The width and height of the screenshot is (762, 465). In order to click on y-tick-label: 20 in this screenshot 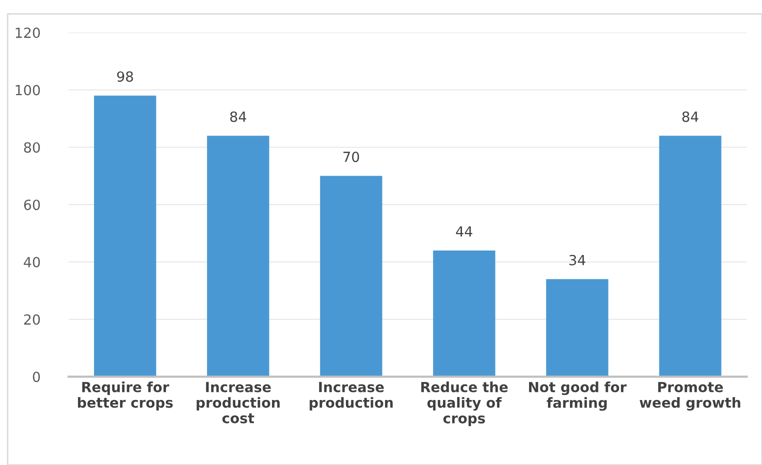, I will do `click(32, 319)`.